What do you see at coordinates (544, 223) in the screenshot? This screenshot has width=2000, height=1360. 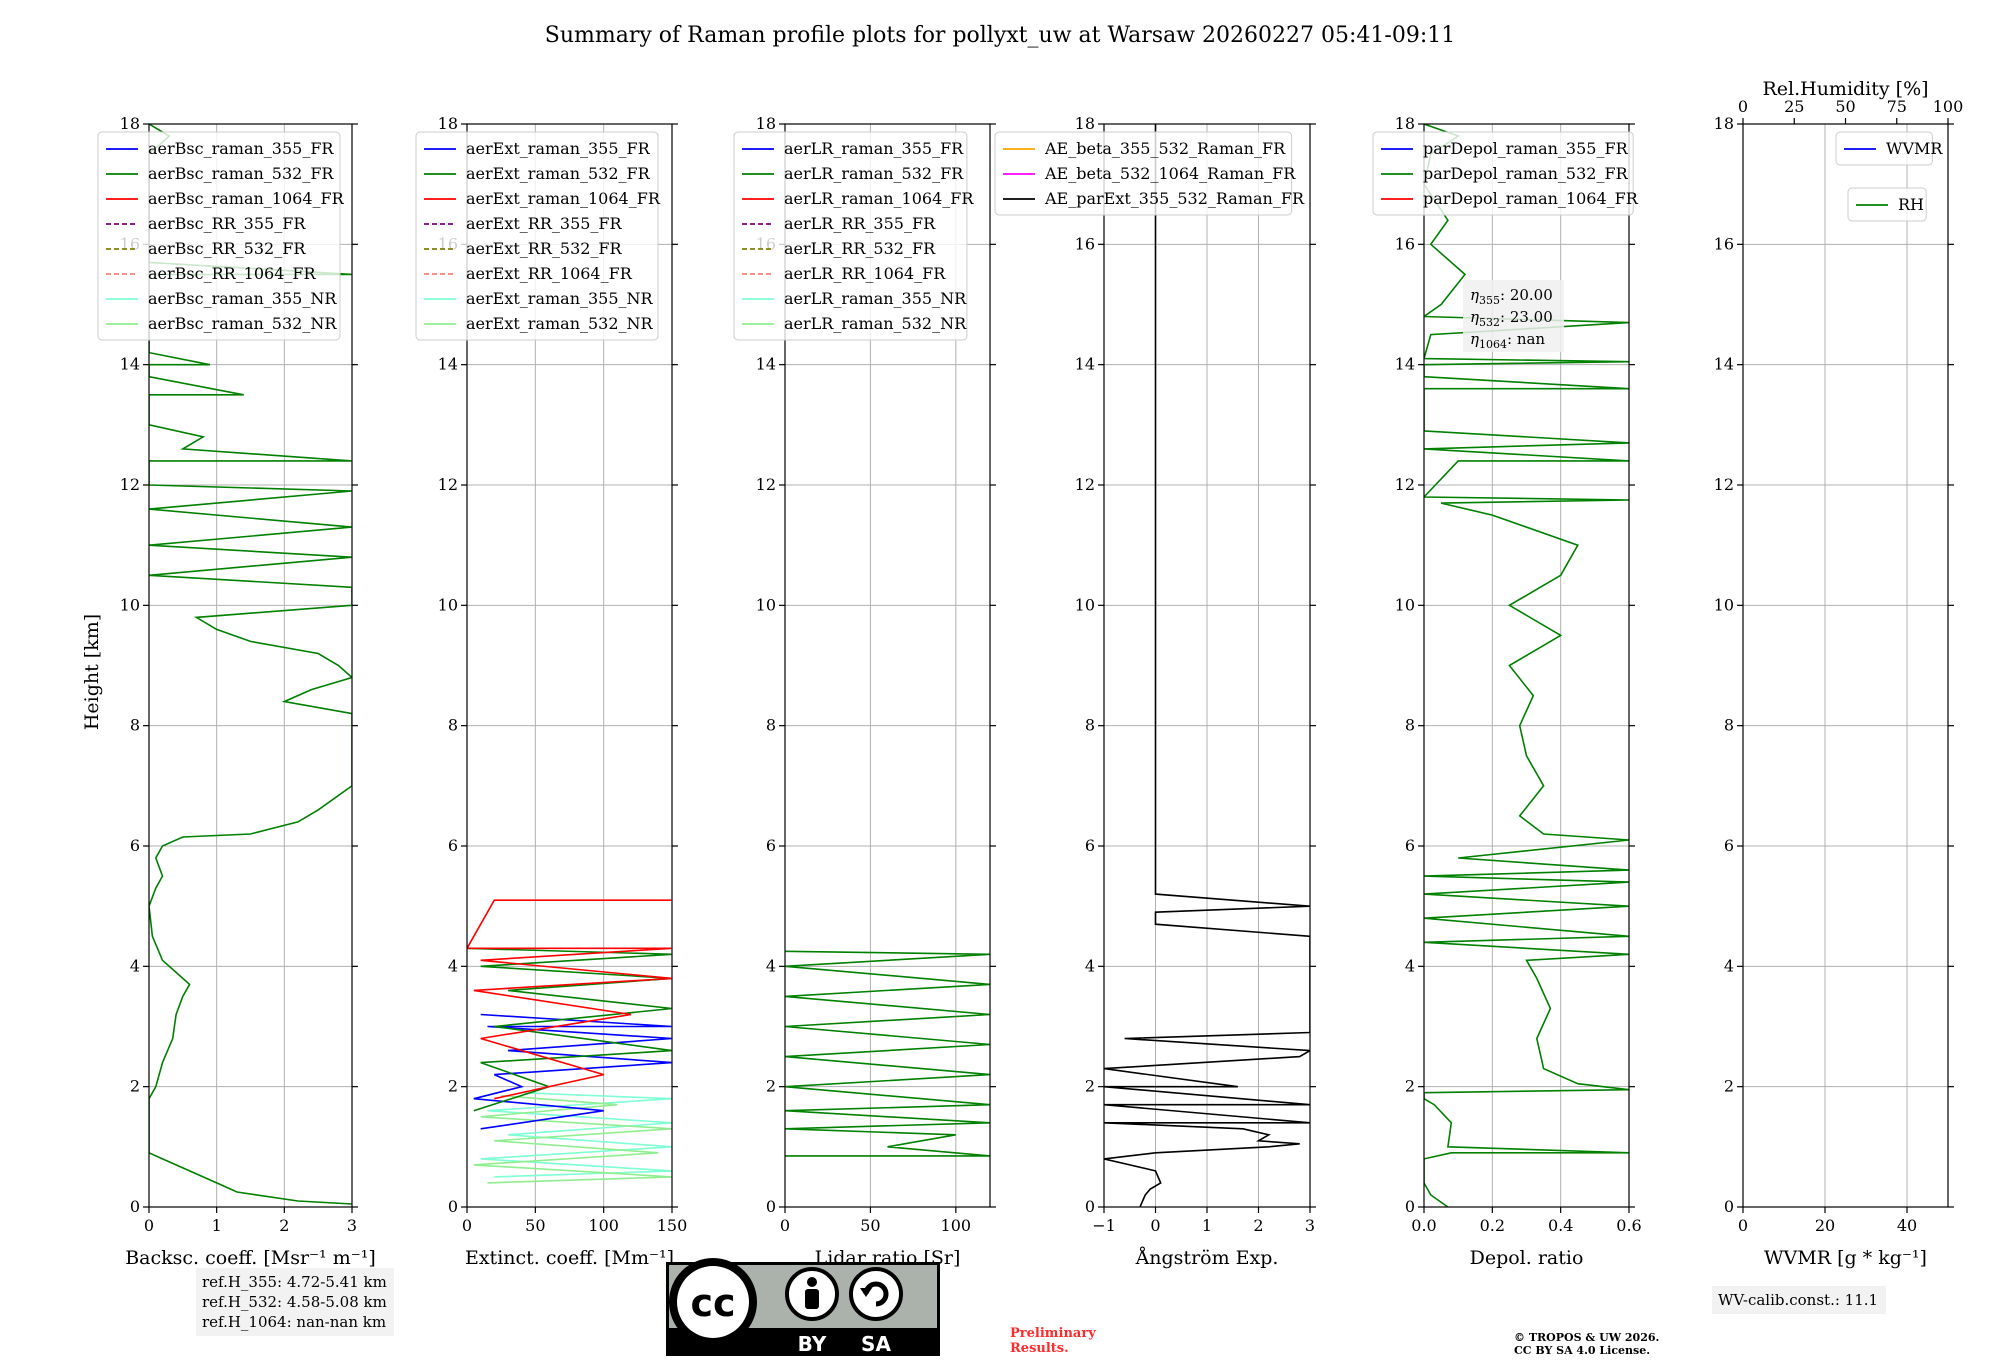 I see `legend-label: aerExt_RR_355_FR` at bounding box center [544, 223].